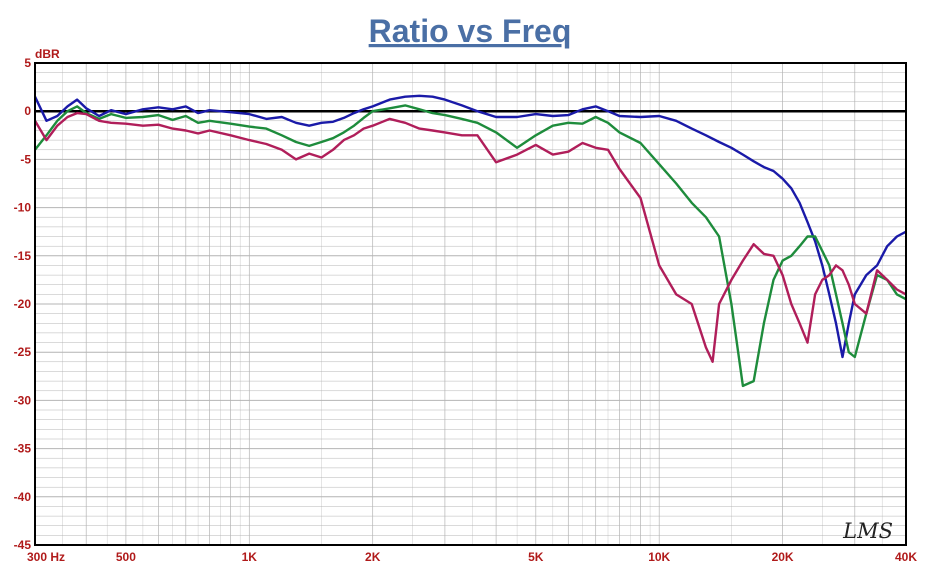 The image size is (936, 588). I want to click on x-tick-label: 2K, so click(373, 557).